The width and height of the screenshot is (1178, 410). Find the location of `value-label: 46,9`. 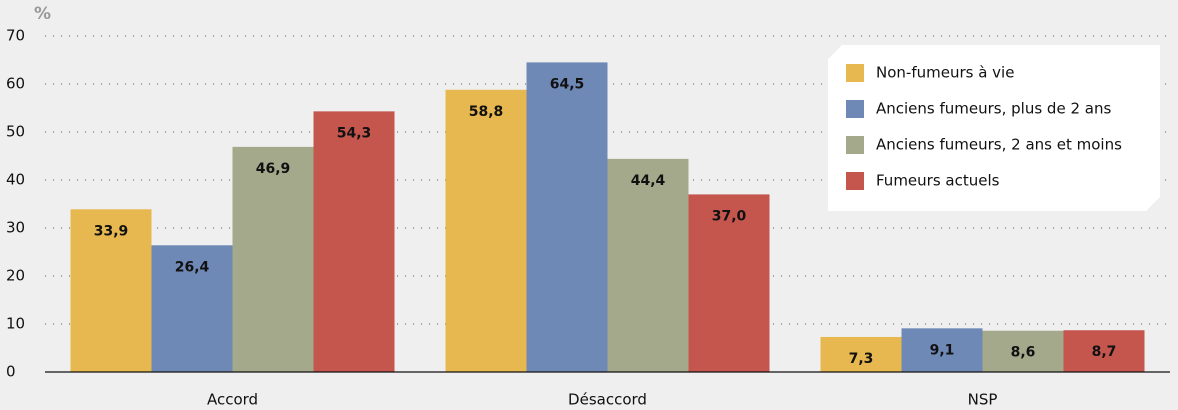

value-label: 46,9 is located at coordinates (273, 169).